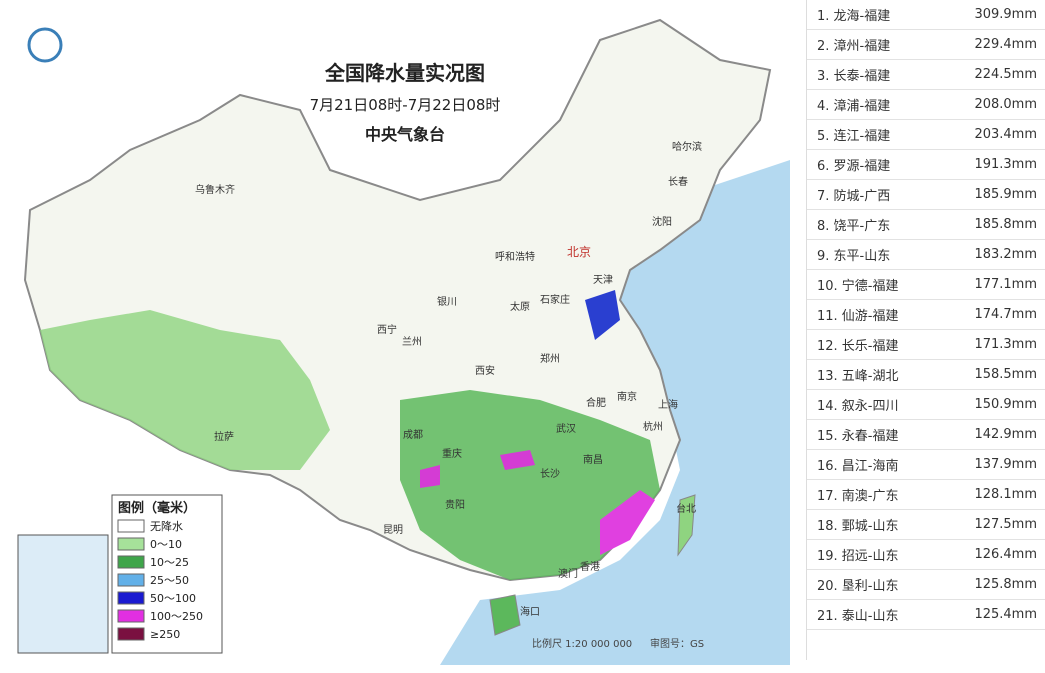  Describe the element at coordinates (926, 135) in the screenshot. I see `ranking-row: 5. 连江-福建 203.4mm` at that location.